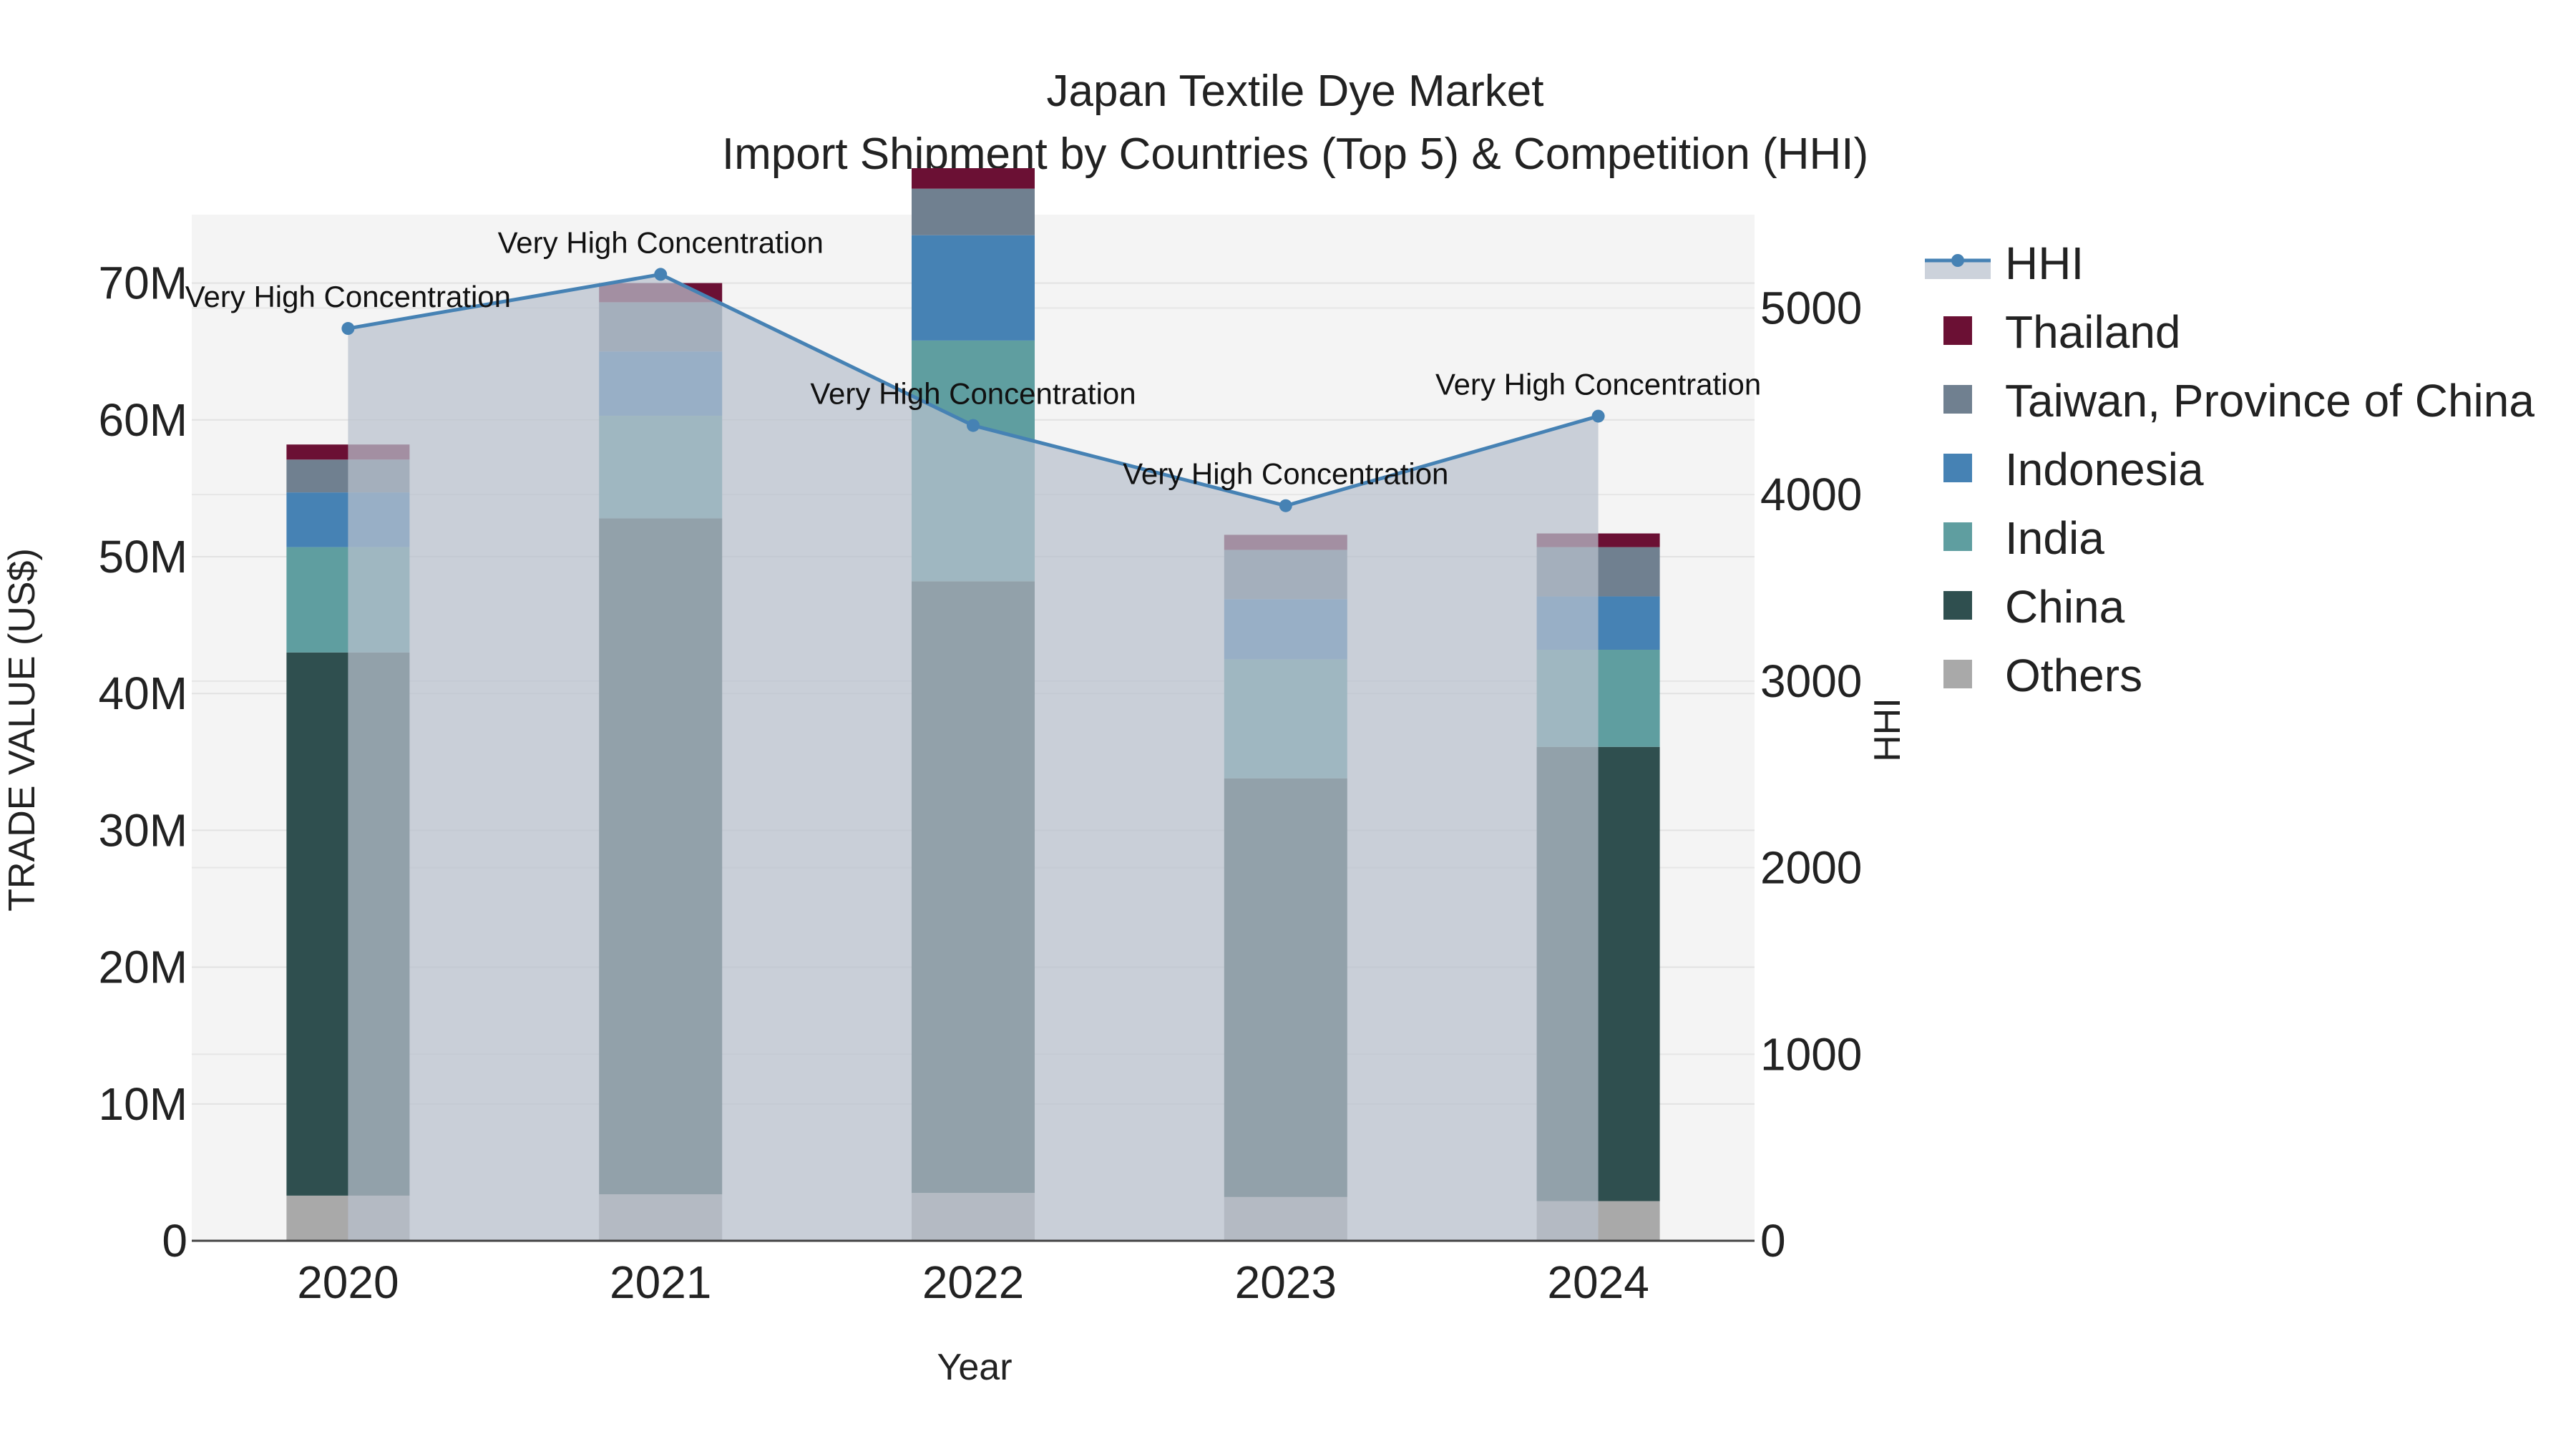  I want to click on x-tick-2020: 2020, so click(348, 1282).